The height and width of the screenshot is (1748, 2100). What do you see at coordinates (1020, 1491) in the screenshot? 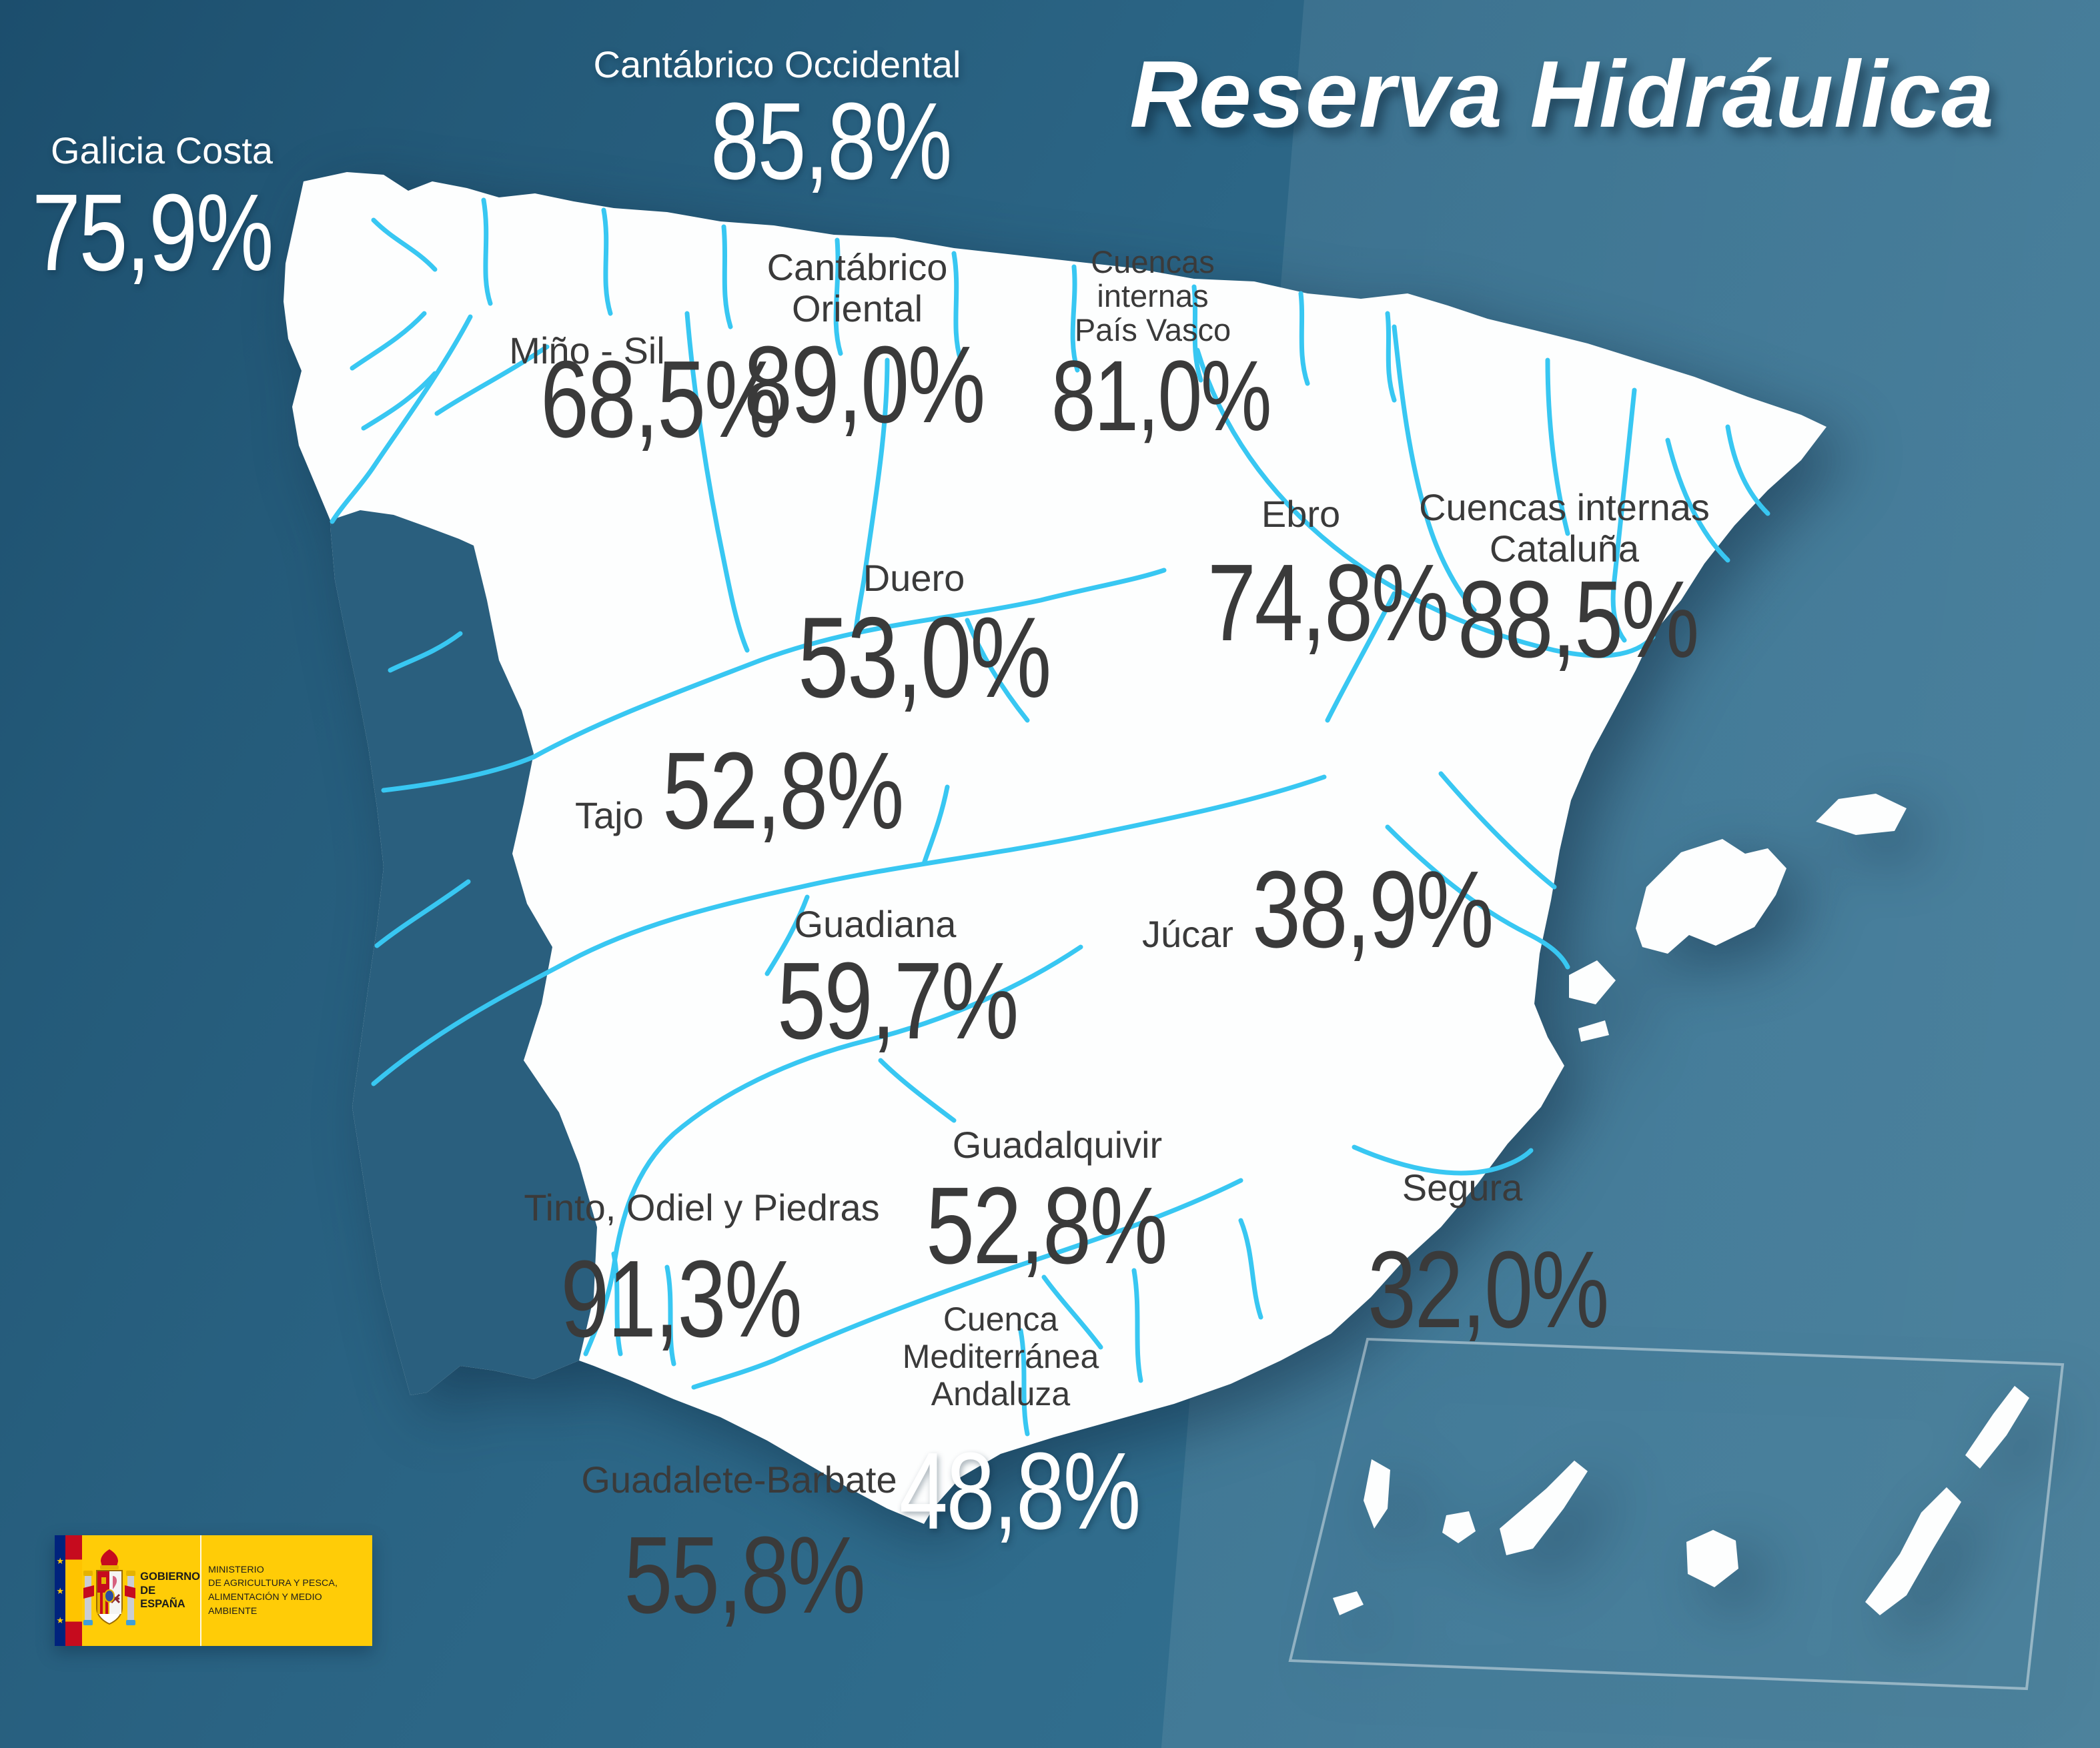
I see `basin-value: 48,8%` at bounding box center [1020, 1491].